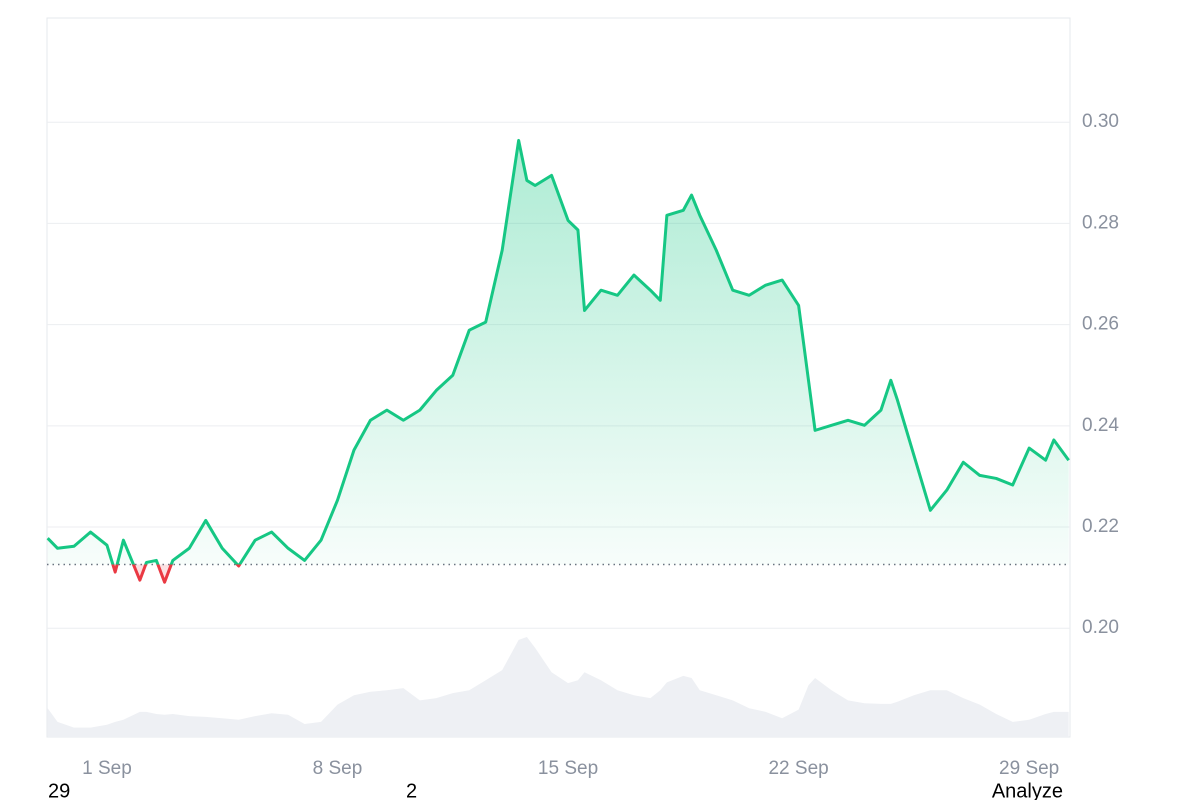 The image size is (1200, 800). Describe the element at coordinates (59, 790) in the screenshot. I see `footer-label: 29` at that location.